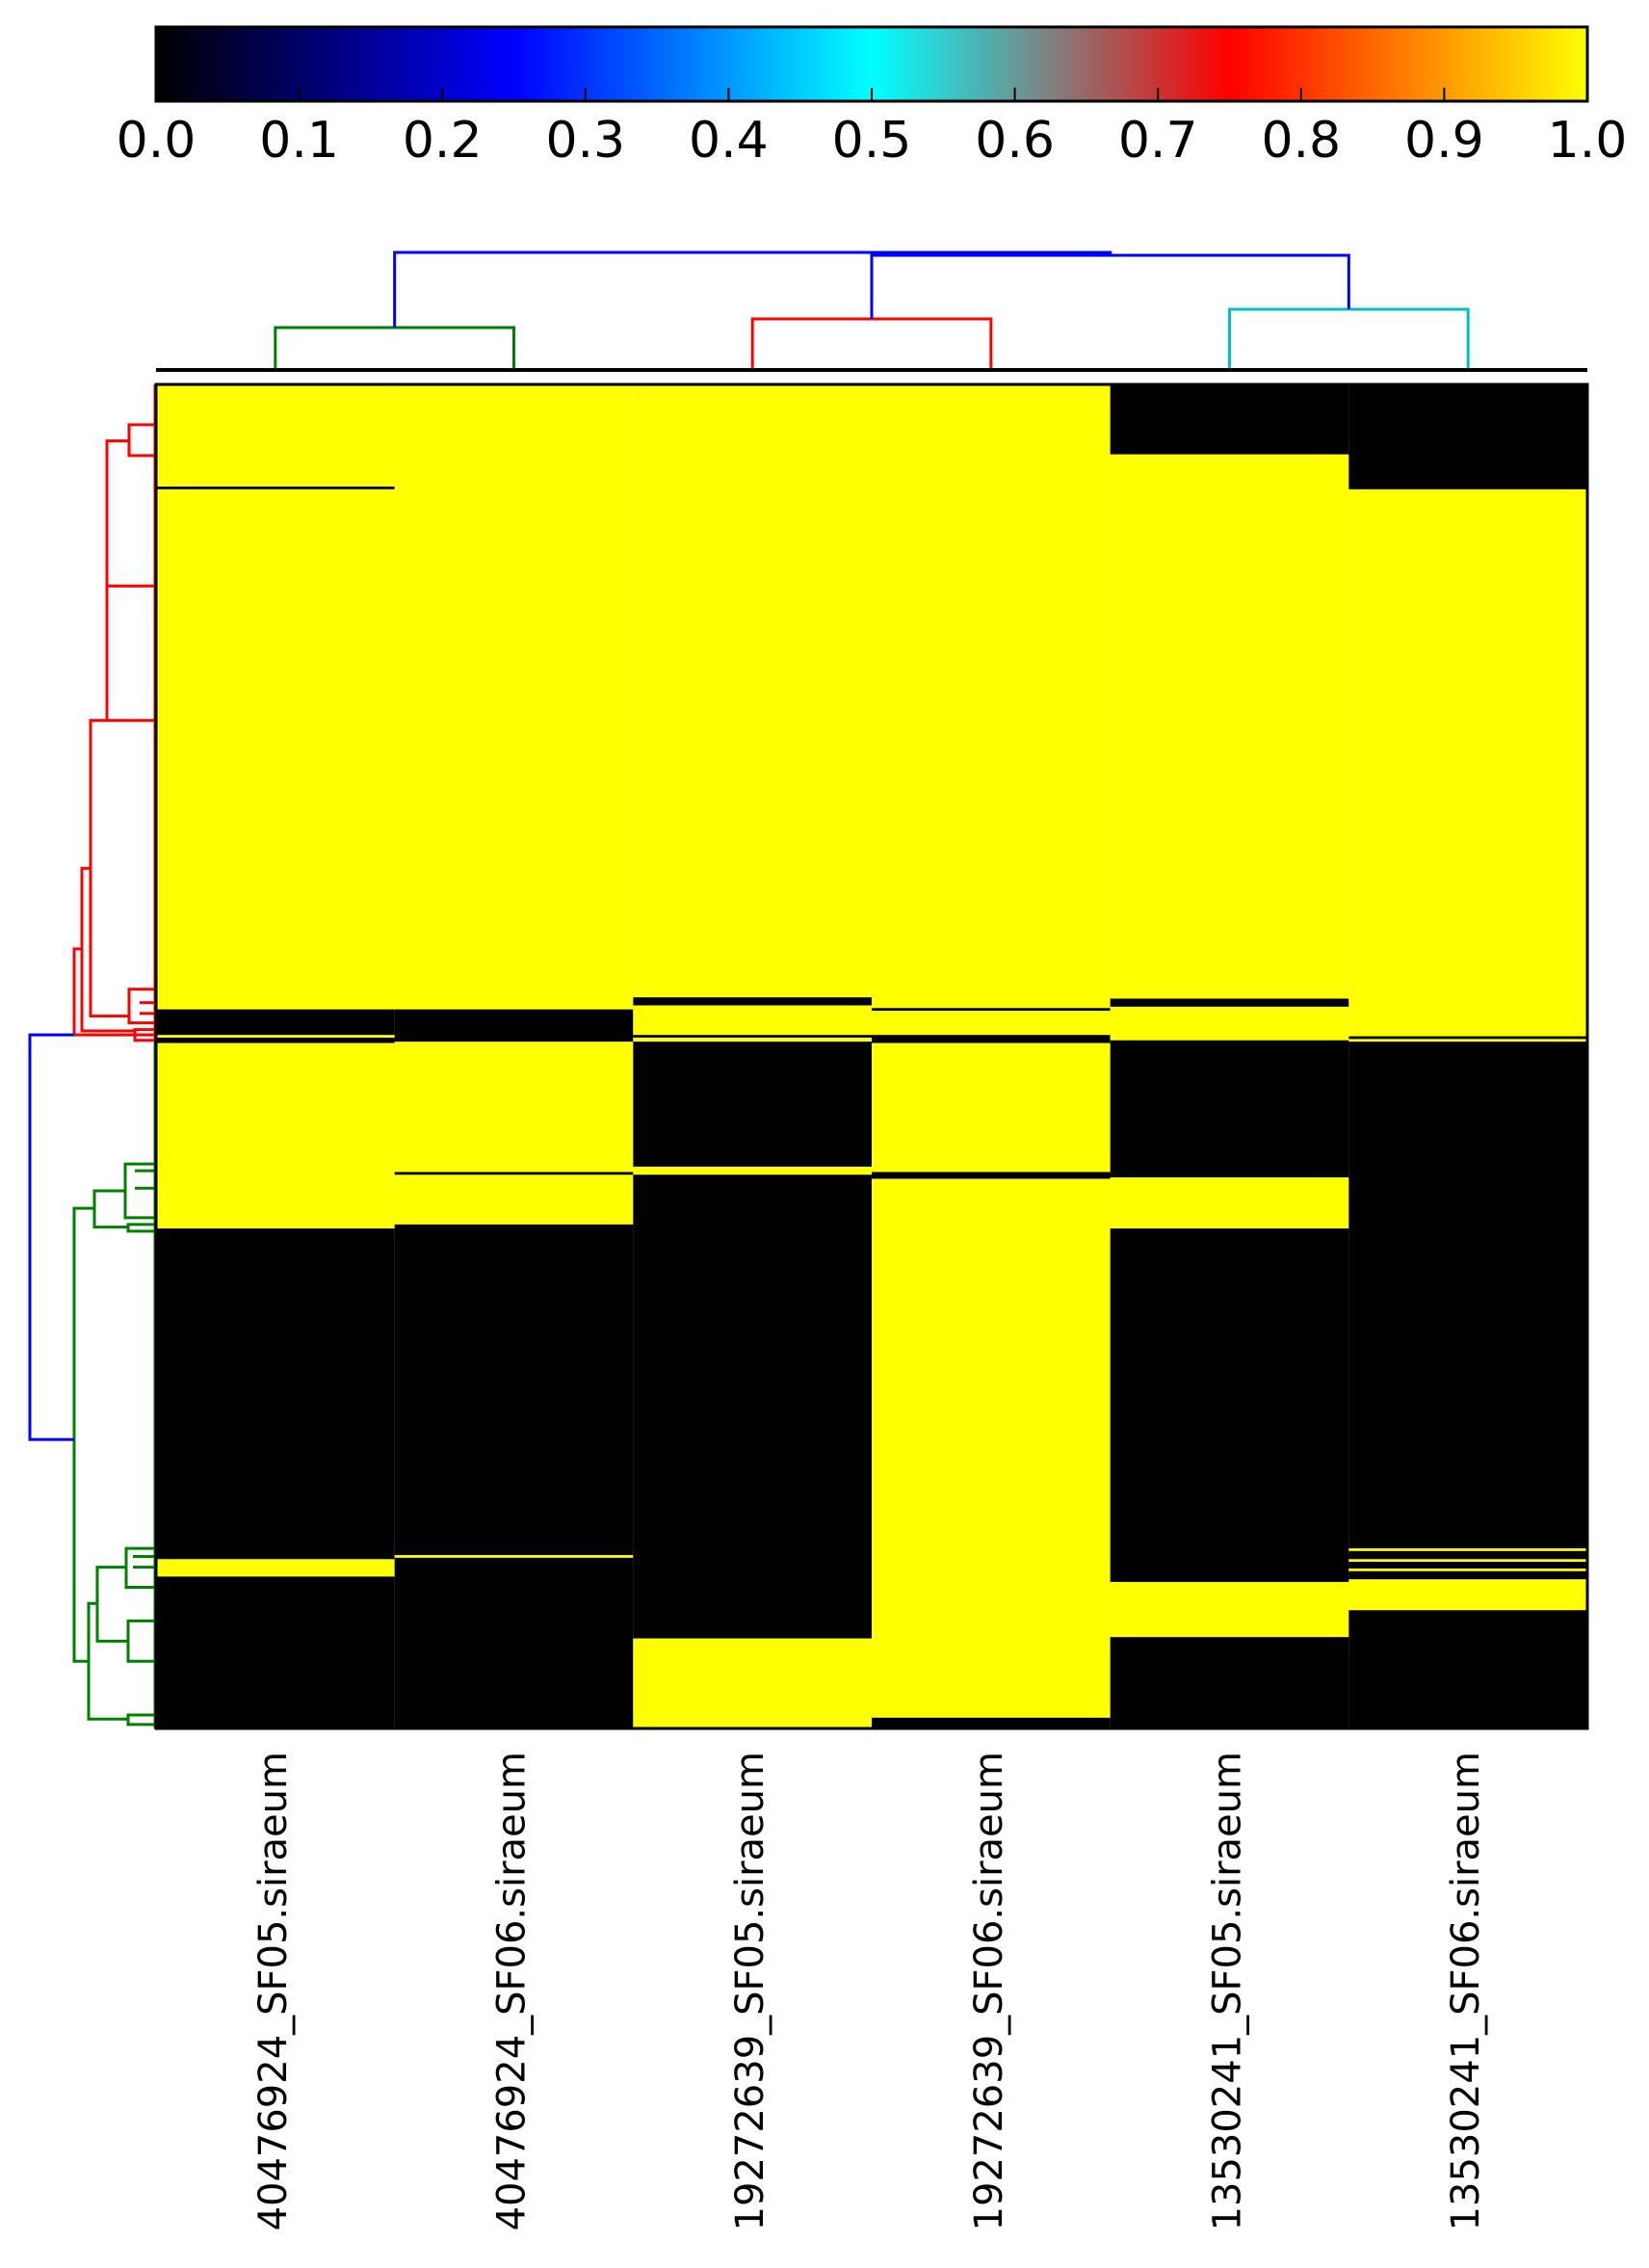 Image resolution: width=1649 pixels, height=2268 pixels. I want to click on row-dendrogram, so click(93, 1056).